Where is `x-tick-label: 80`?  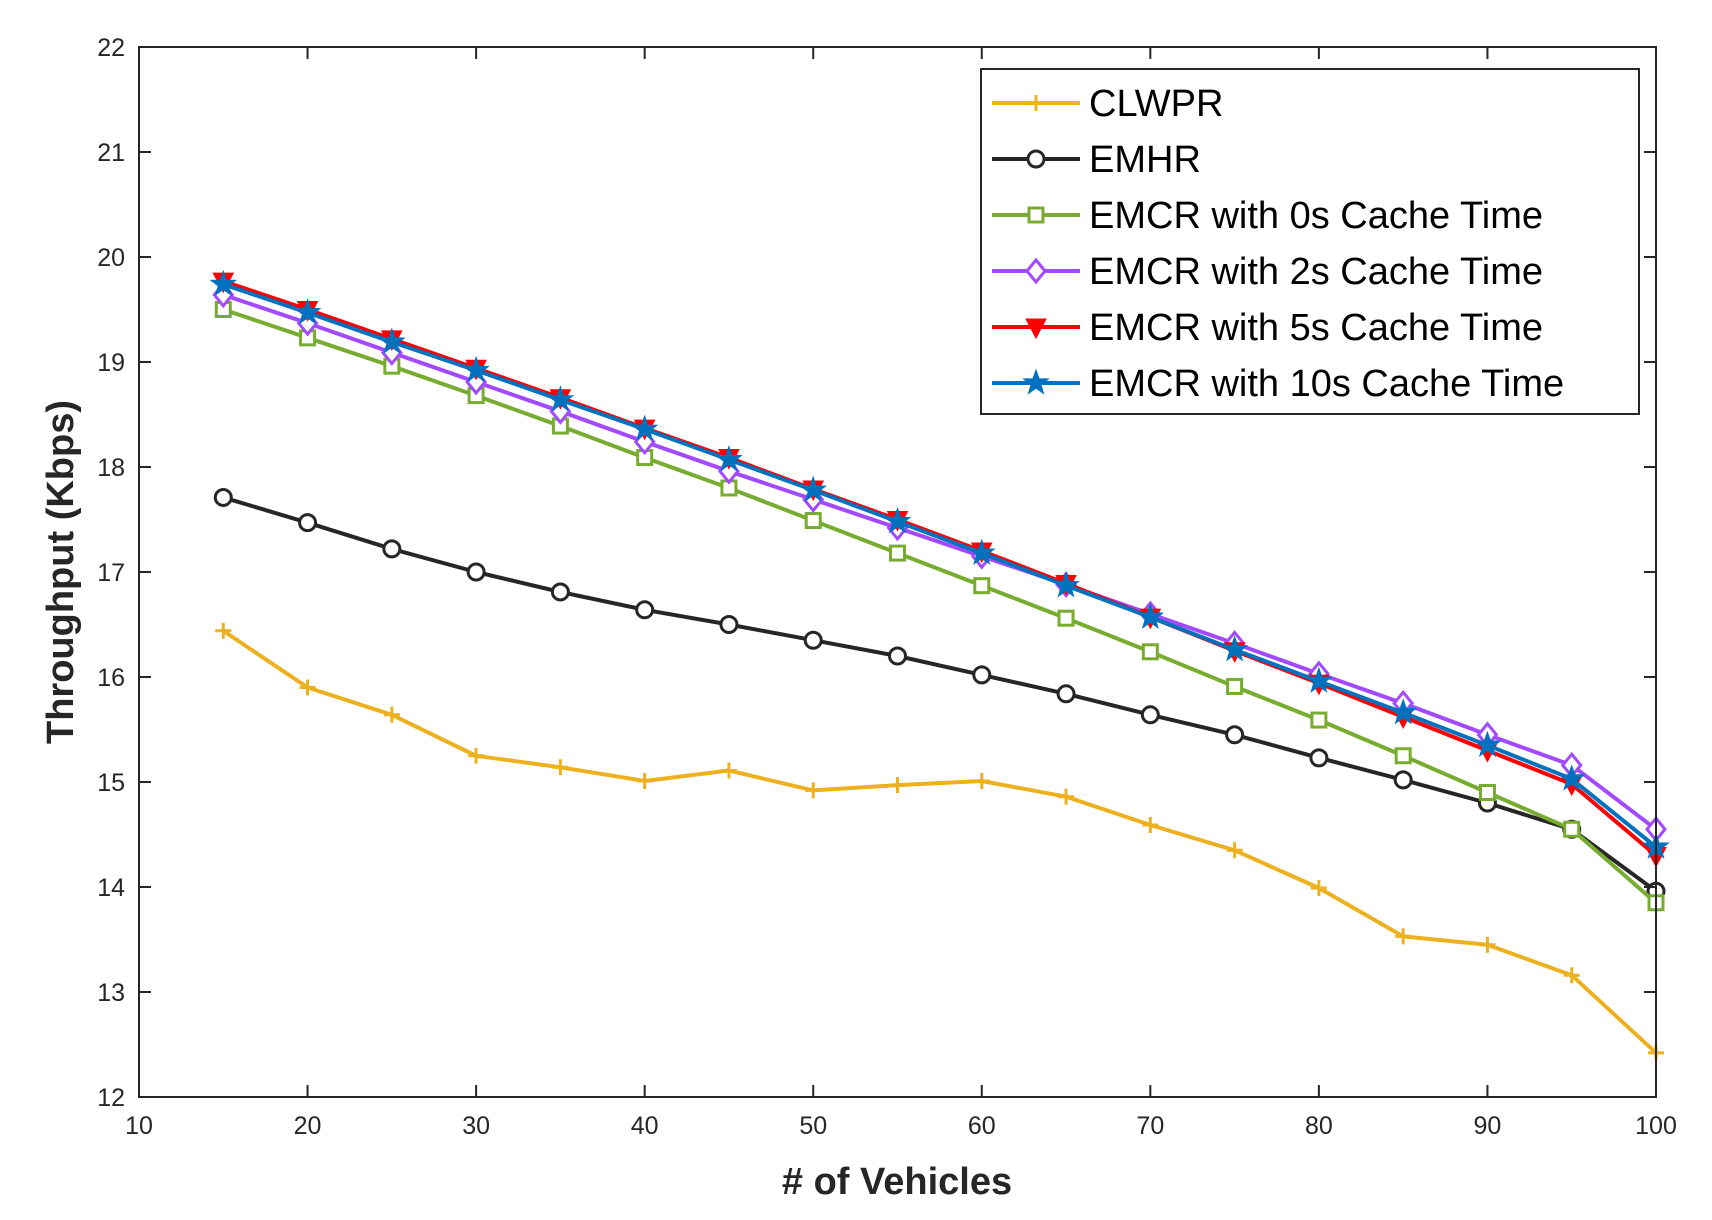
x-tick-label: 80 is located at coordinates (1319, 1126).